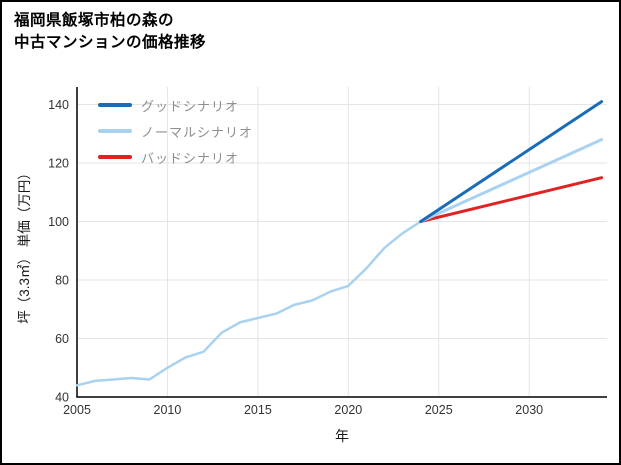  Describe the element at coordinates (511, 199) in the screenshot. I see `series-line-バッドシナリオ` at that location.